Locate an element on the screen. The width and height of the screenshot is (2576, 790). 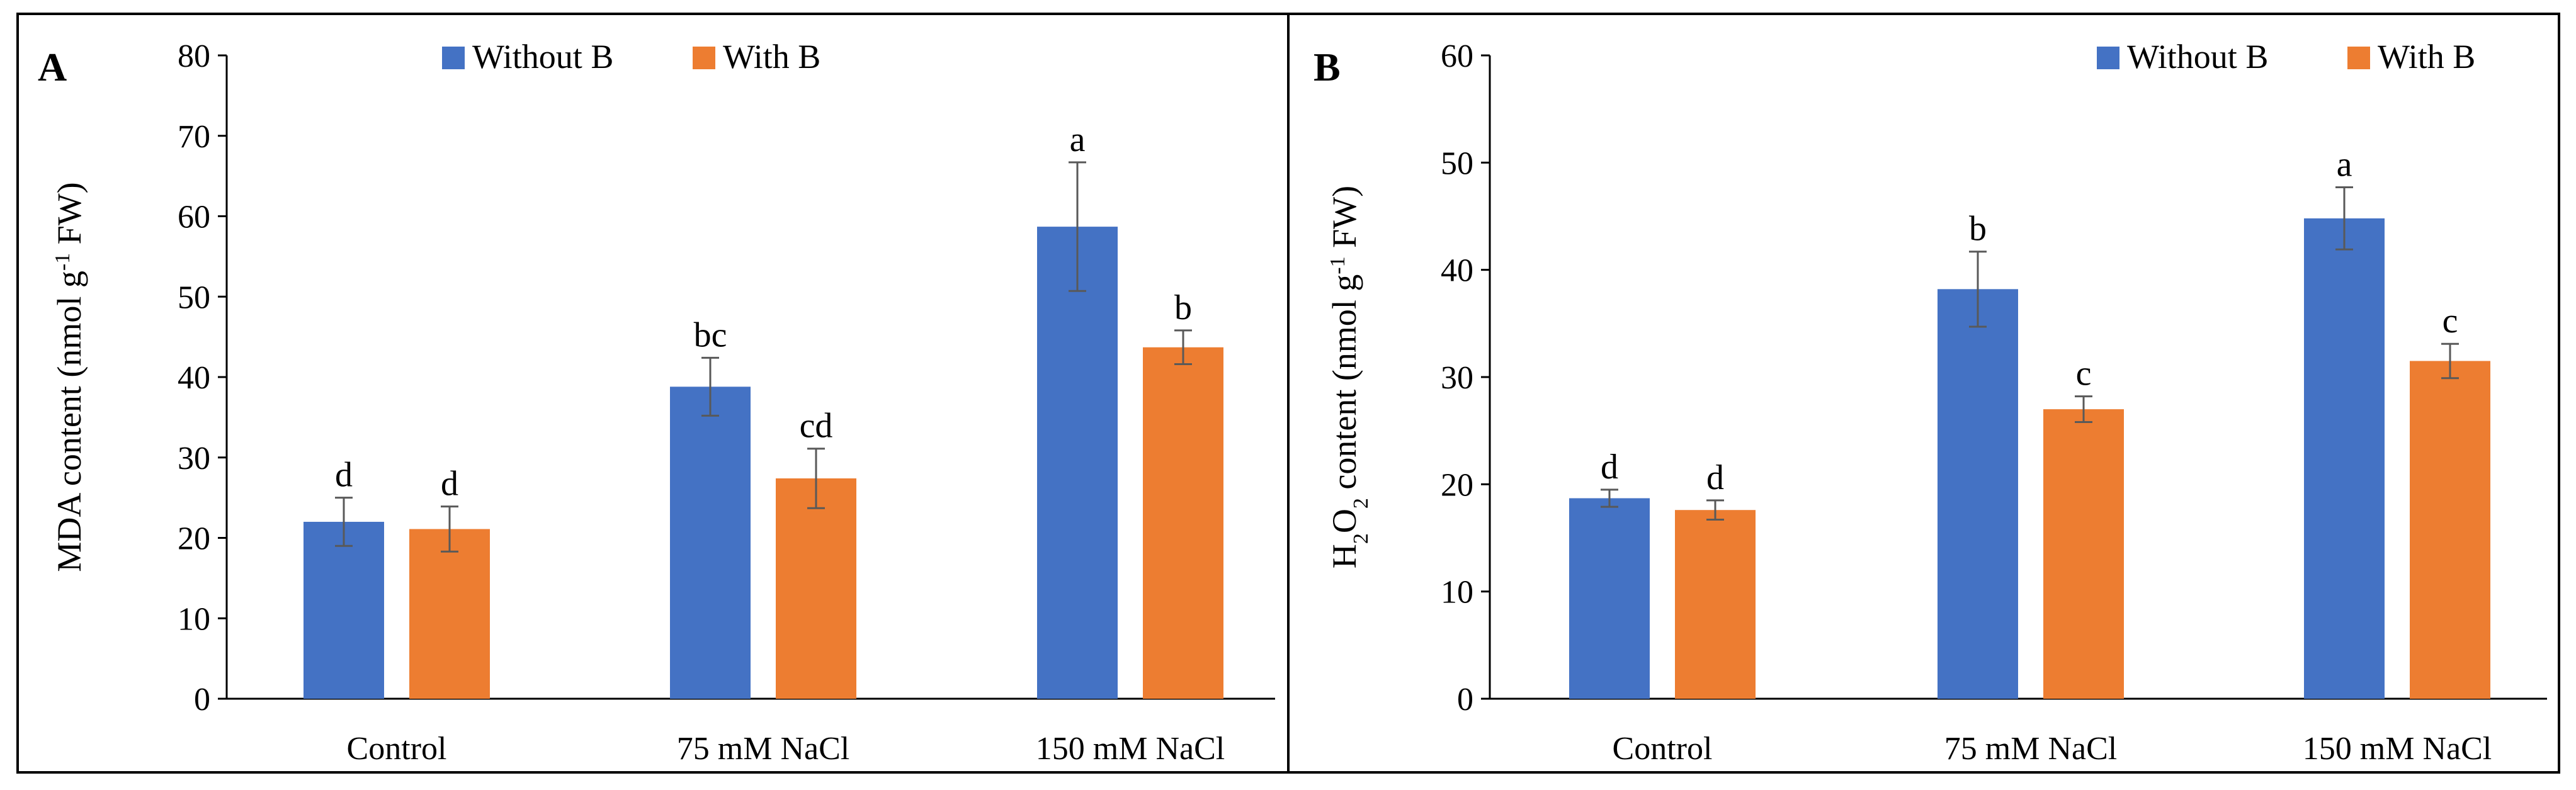
panel-label: B is located at coordinates (1327, 67).